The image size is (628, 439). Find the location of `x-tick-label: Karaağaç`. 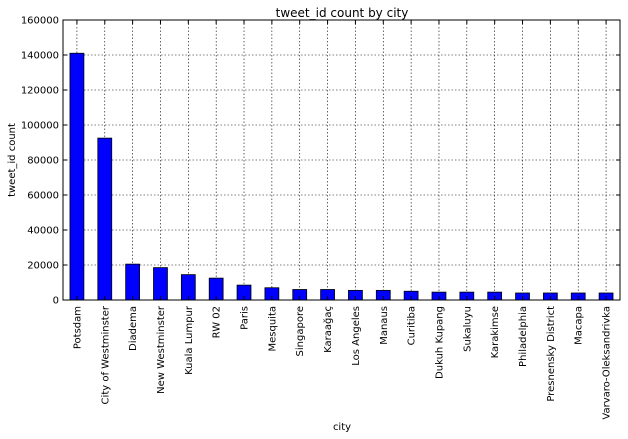

x-tick-label: Karaağaç is located at coordinates (328, 329).